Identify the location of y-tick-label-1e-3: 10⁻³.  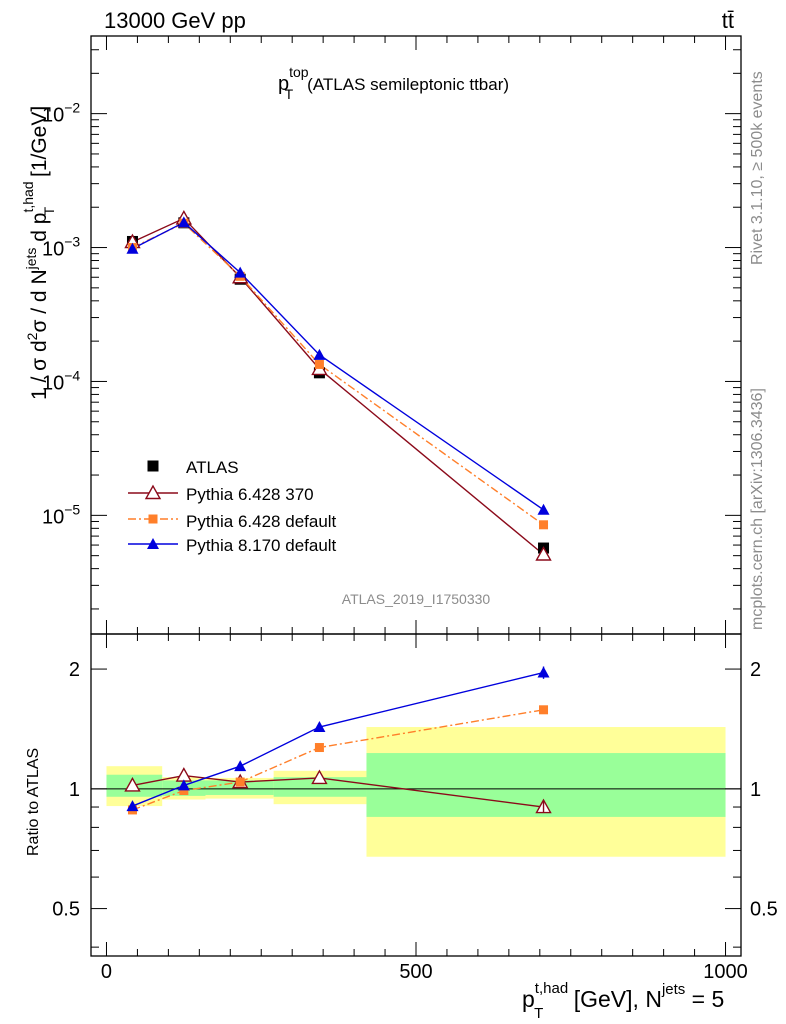
(61, 247).